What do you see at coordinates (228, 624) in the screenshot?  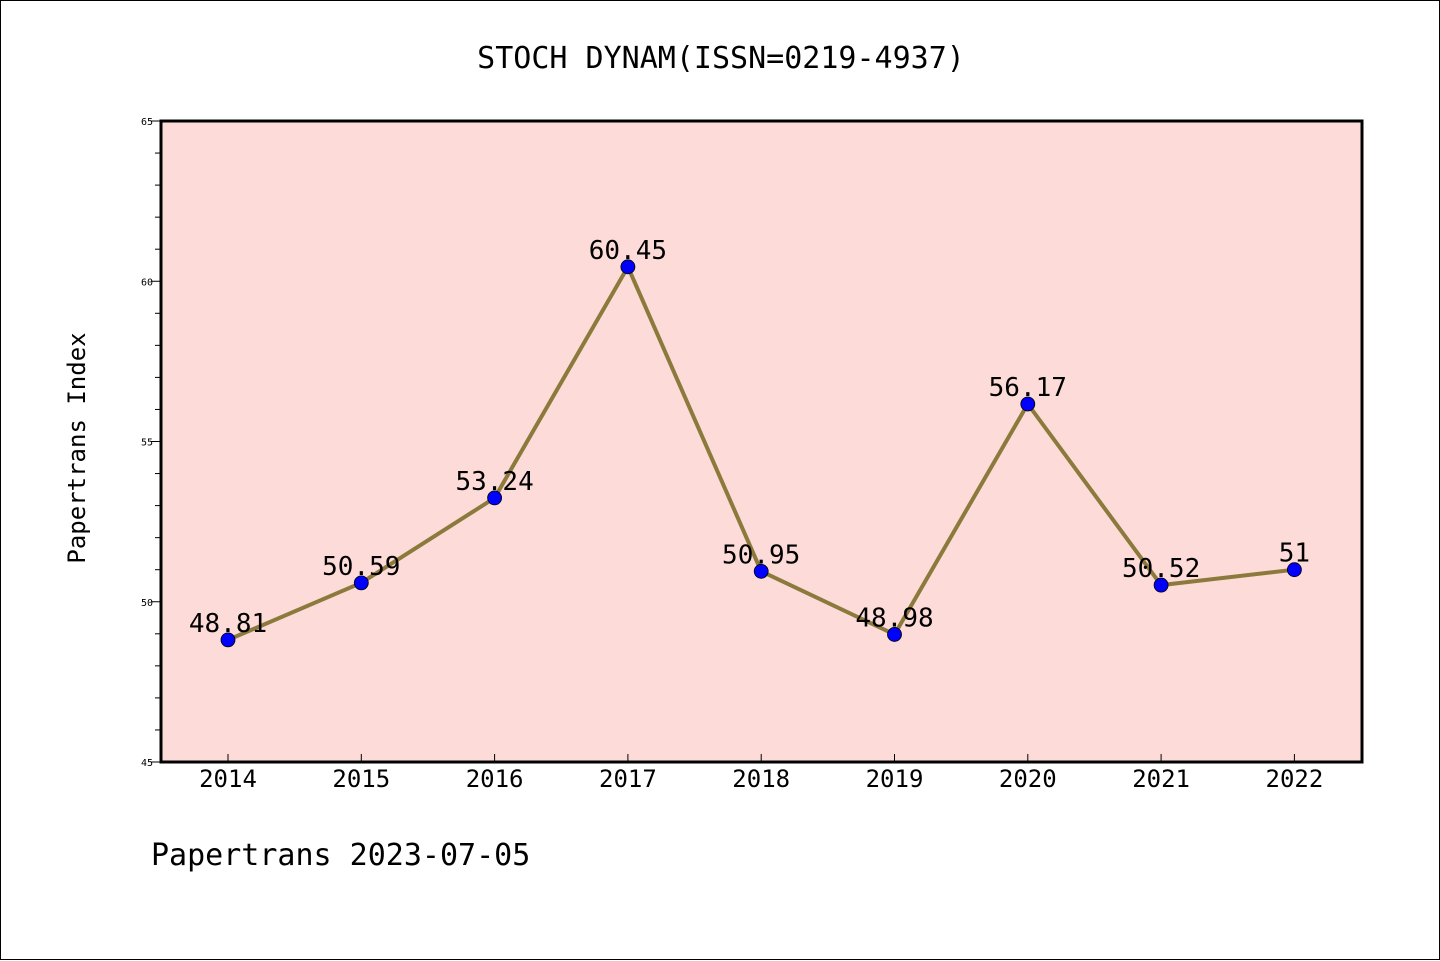 I see `data-label: 48.81` at bounding box center [228, 624].